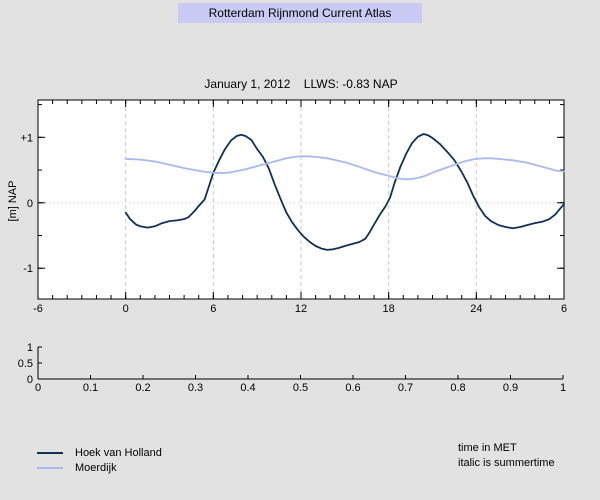 The height and width of the screenshot is (500, 600). Describe the element at coordinates (90, 388) in the screenshot. I see `svg-text: 0.1` at that location.